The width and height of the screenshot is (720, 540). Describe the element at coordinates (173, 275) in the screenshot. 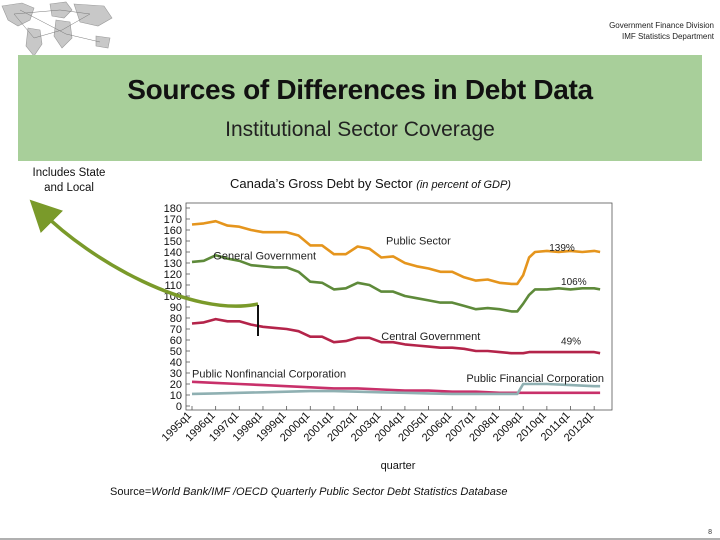

I see `y-tick-label: 120` at that location.